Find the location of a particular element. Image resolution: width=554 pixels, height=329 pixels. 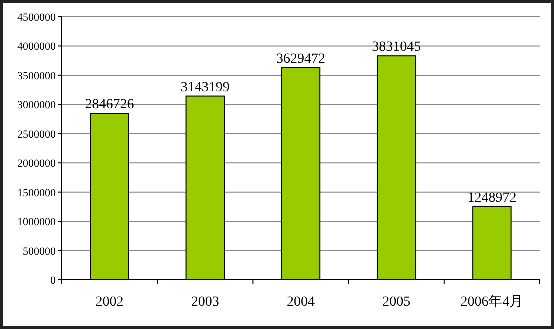

y-tick-label: 3500000 is located at coordinates (37, 76).